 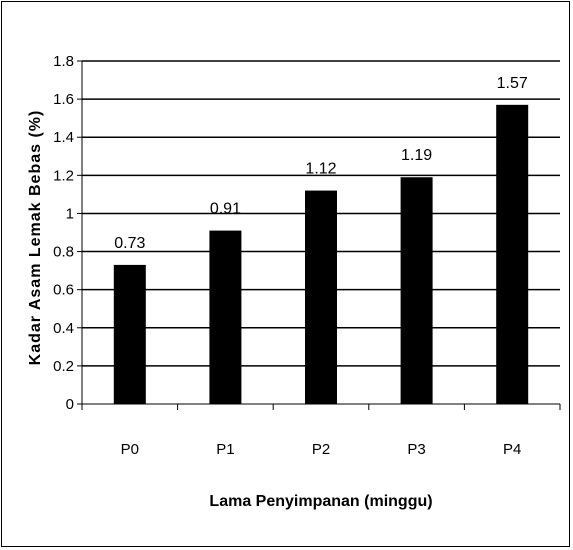 I want to click on bar-p4, so click(x=512, y=254).